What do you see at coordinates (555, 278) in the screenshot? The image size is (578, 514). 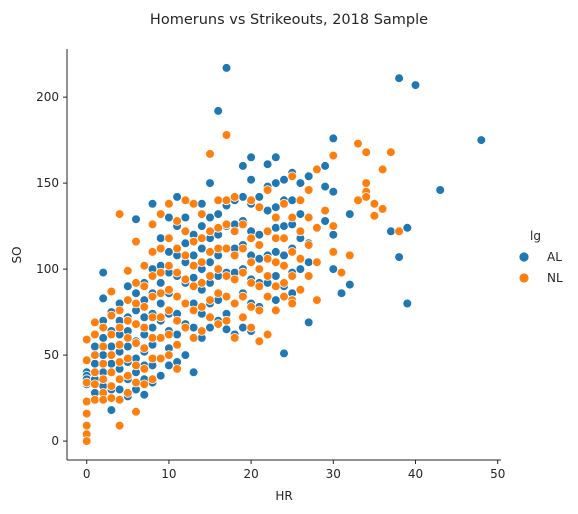 I see `legend-label-nl: NL` at bounding box center [555, 278].